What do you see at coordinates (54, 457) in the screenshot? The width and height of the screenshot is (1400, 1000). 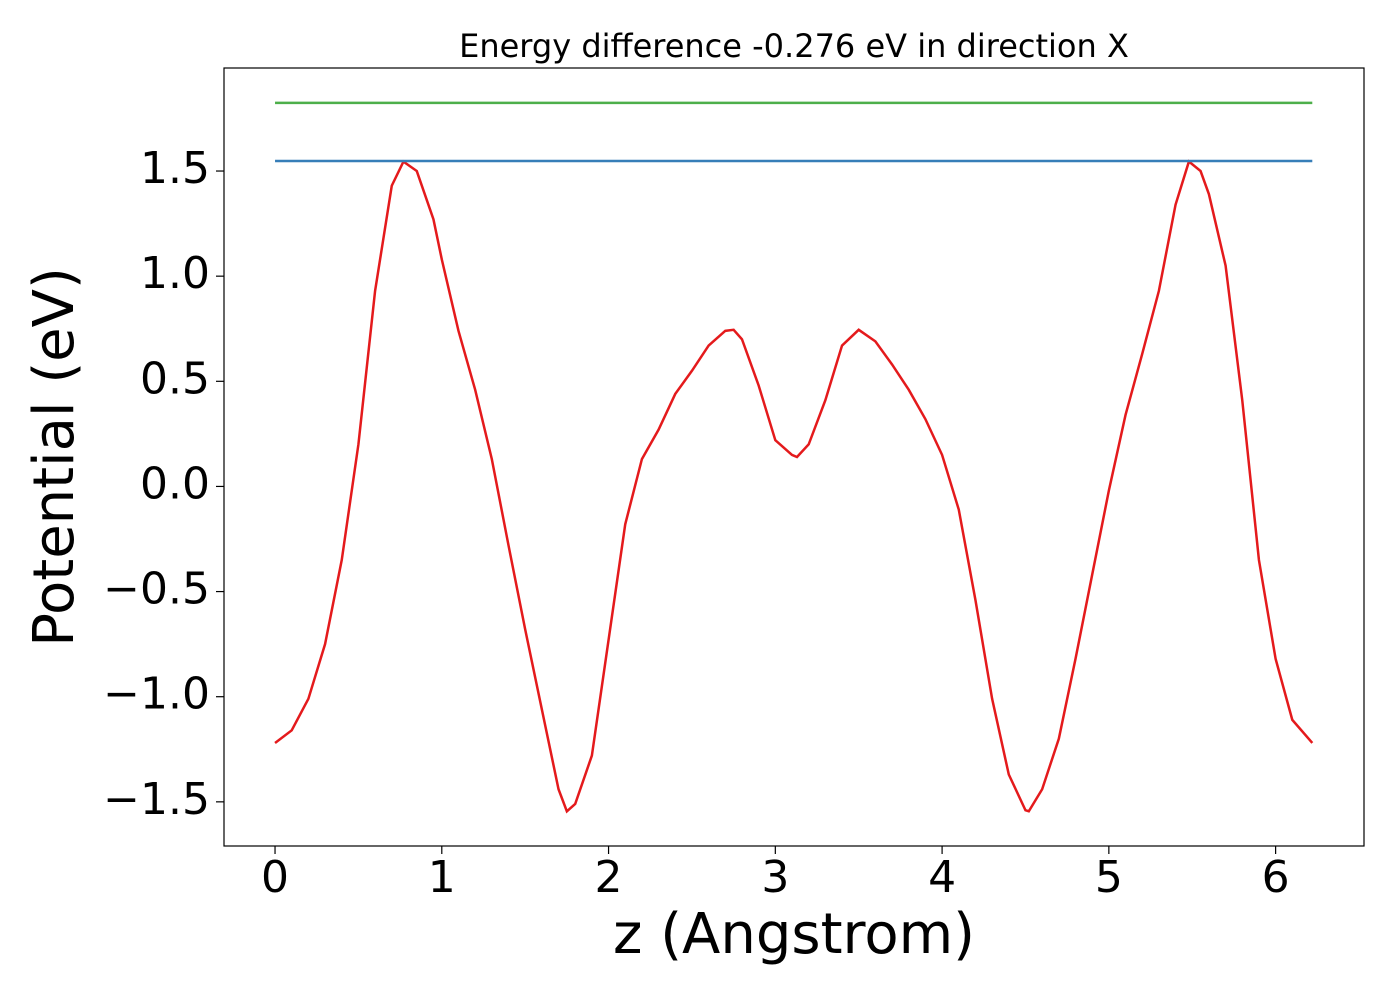 I see `y-axis-label: Potential (eV)` at bounding box center [54, 457].